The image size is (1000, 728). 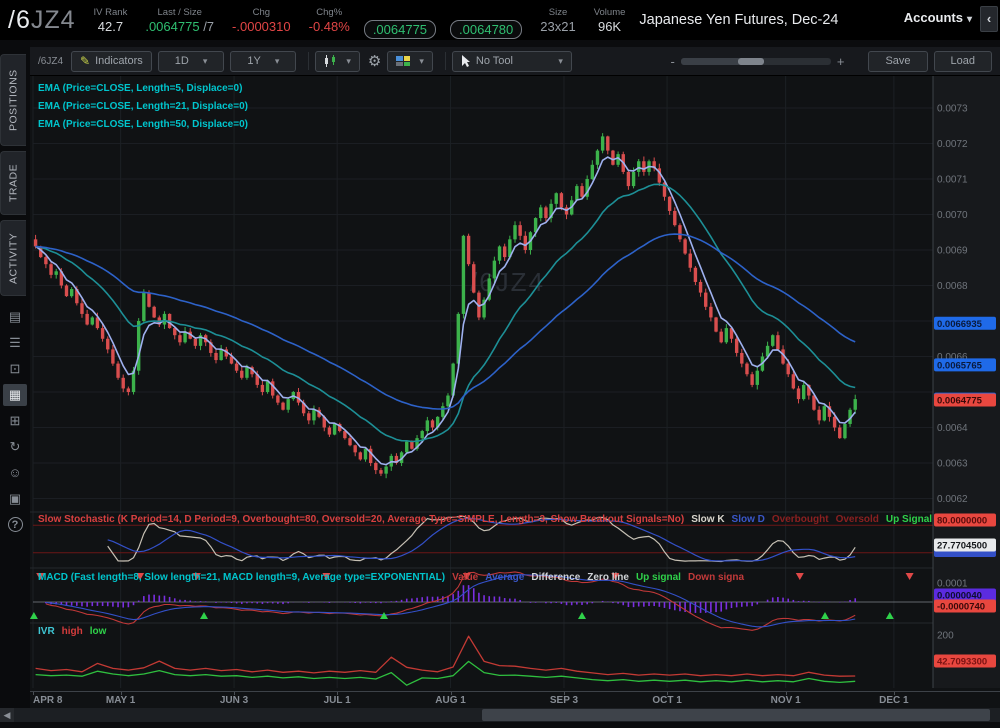 What do you see at coordinates (558, 26) in the screenshot?
I see `size-value: 23x21` at bounding box center [558, 26].